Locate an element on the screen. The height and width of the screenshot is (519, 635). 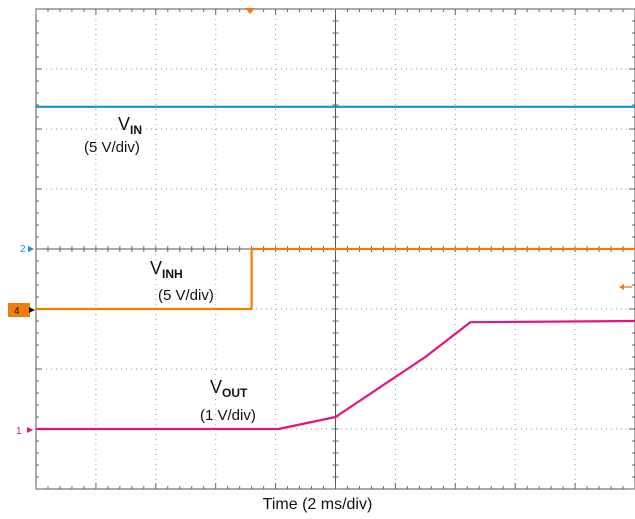
marker-ch2-arrow is located at coordinates (31, 249).